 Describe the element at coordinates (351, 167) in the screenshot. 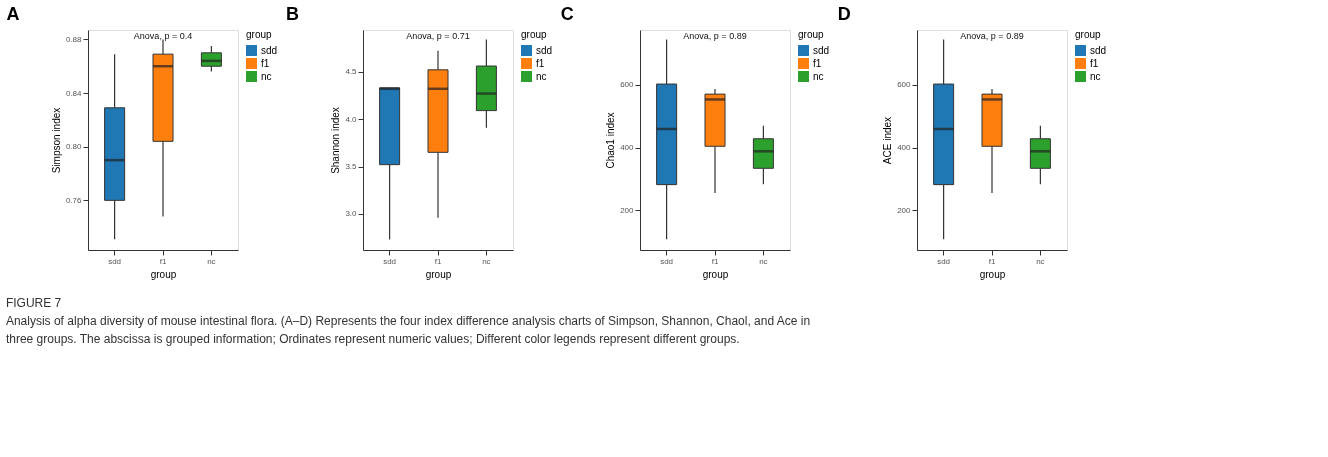

I see `y-tick-label: 3.5` at that location.